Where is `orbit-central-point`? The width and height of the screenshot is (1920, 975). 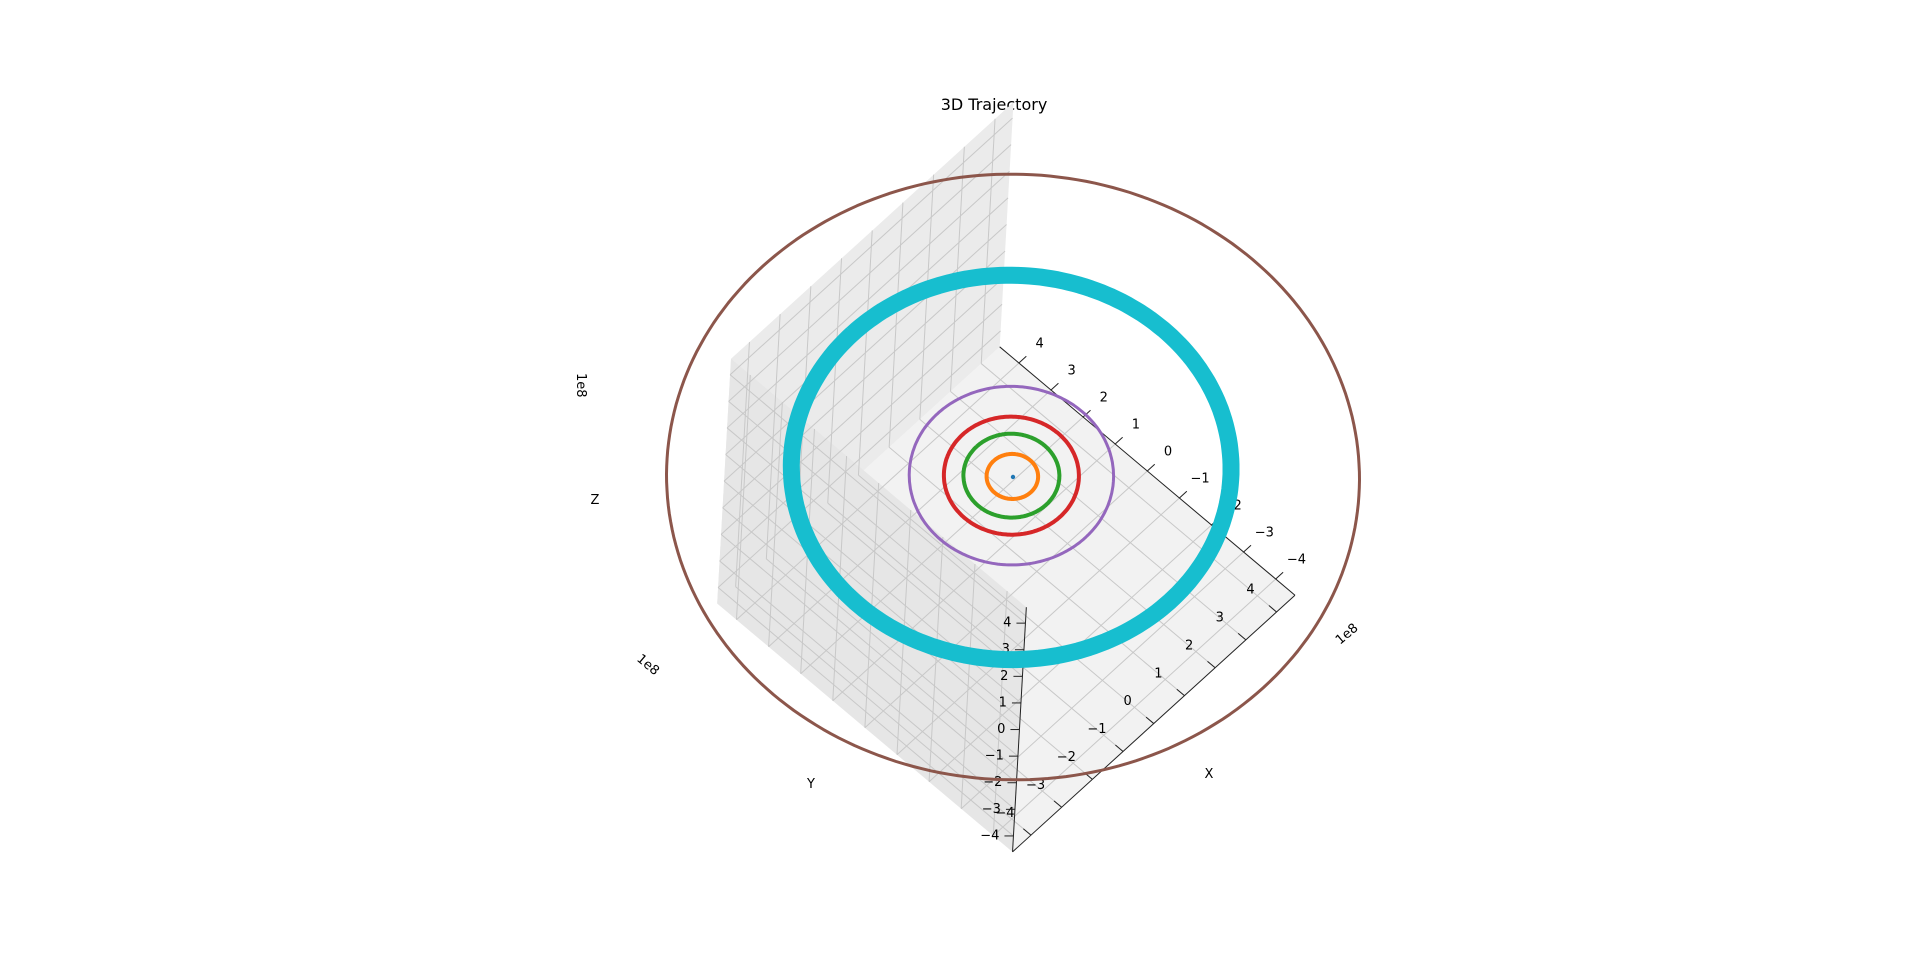
orbit-central-point is located at coordinates (1013, 477).